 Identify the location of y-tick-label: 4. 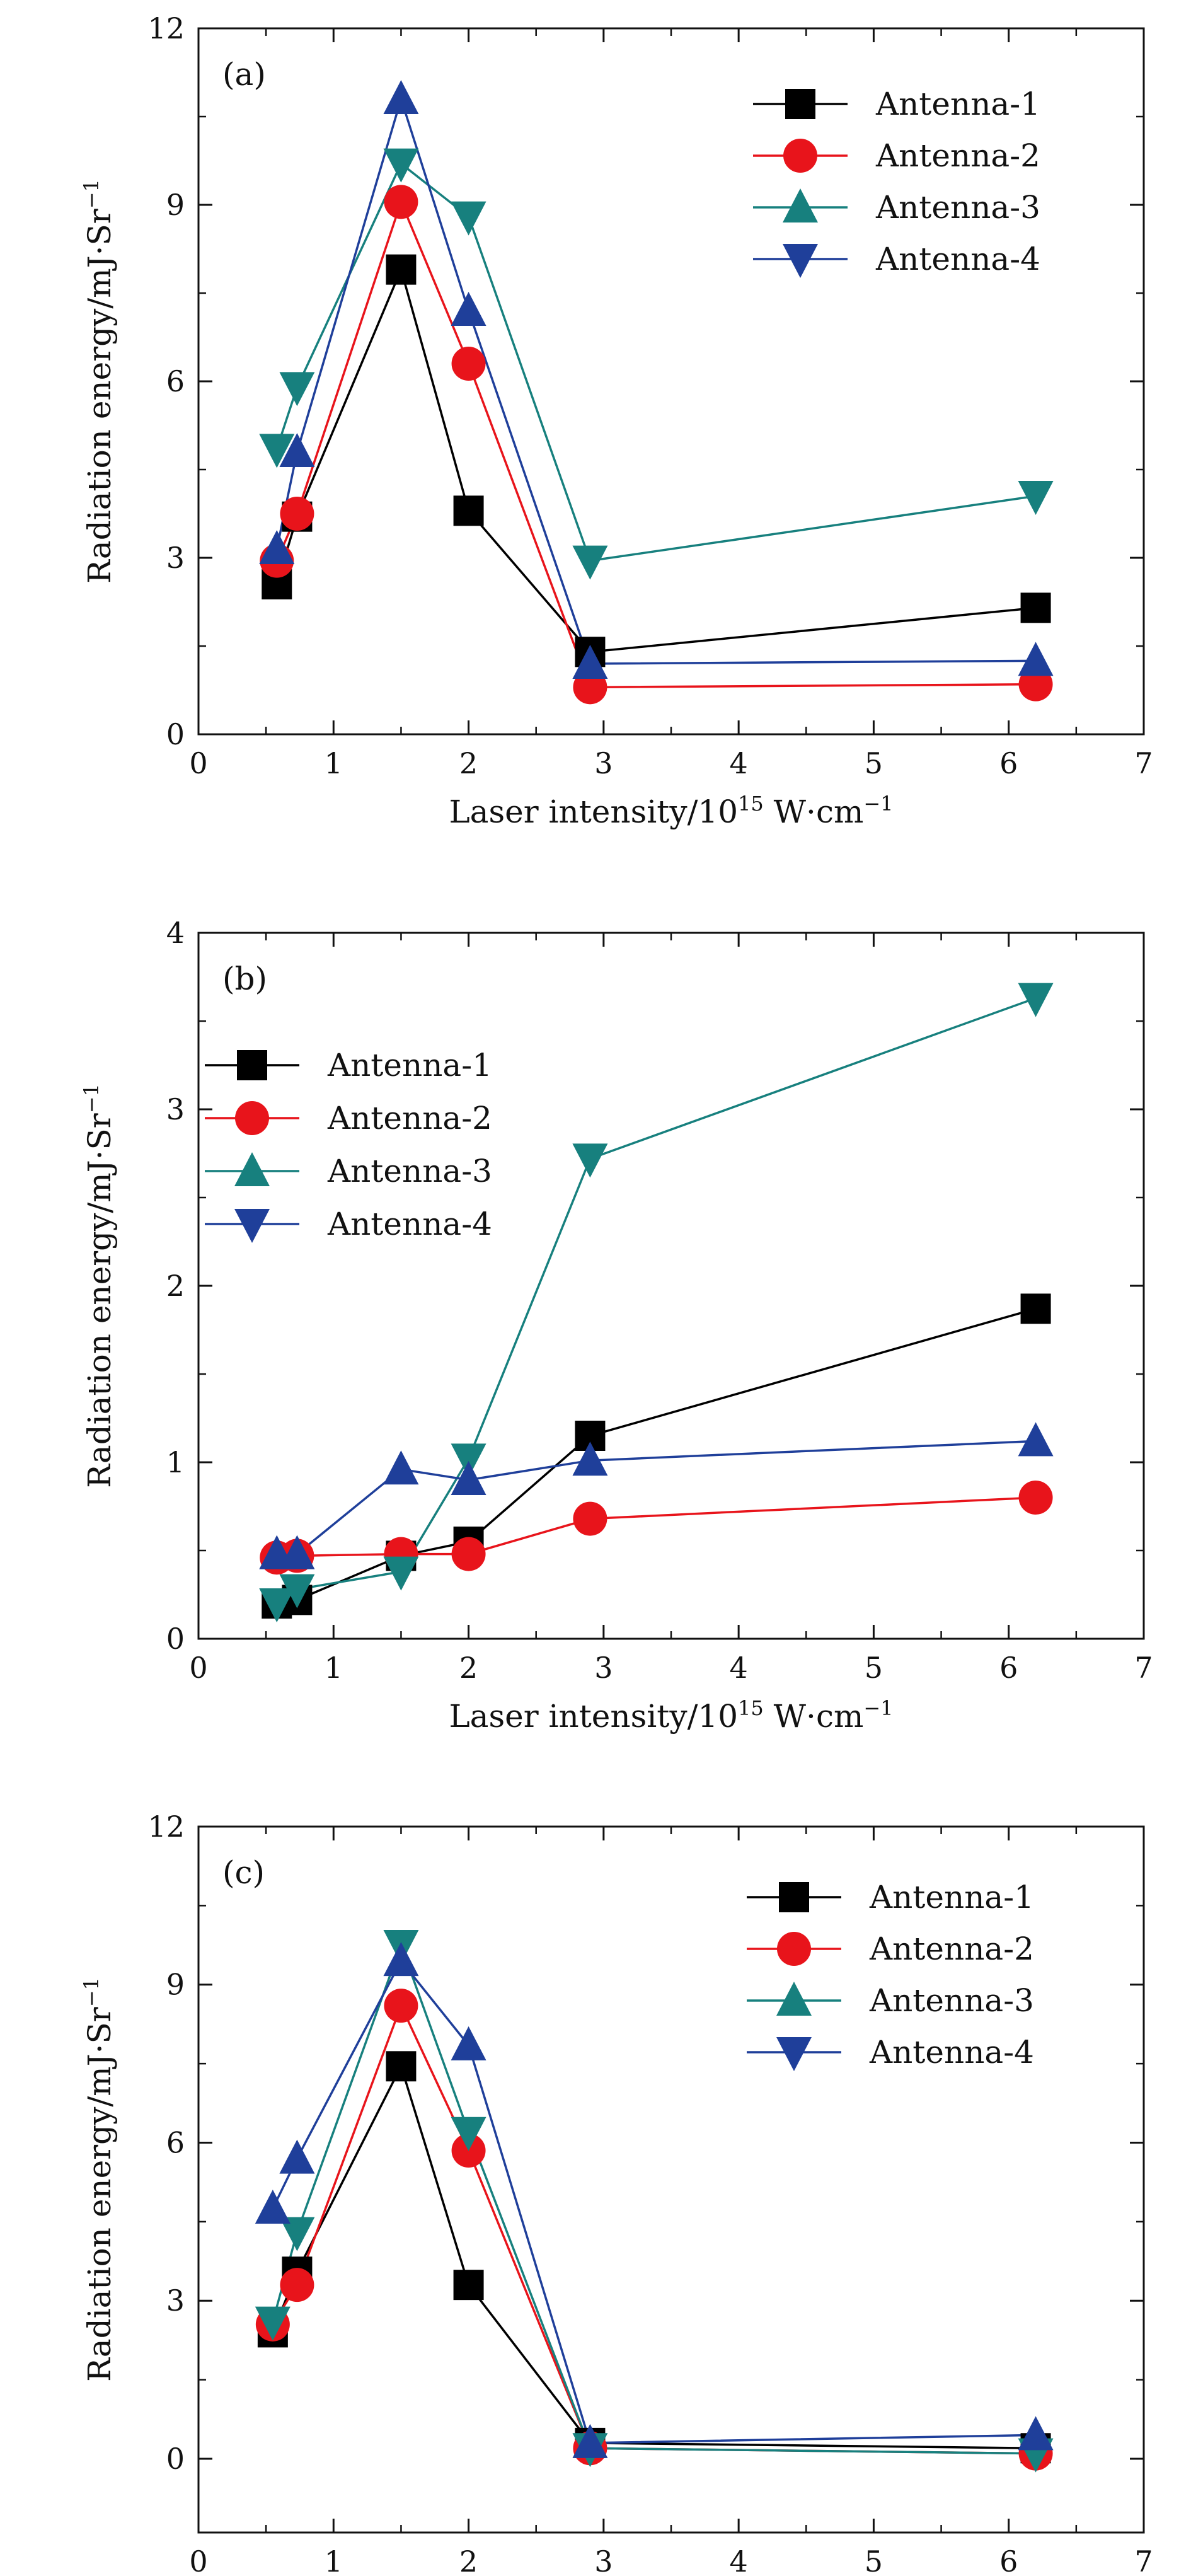
(175, 933).